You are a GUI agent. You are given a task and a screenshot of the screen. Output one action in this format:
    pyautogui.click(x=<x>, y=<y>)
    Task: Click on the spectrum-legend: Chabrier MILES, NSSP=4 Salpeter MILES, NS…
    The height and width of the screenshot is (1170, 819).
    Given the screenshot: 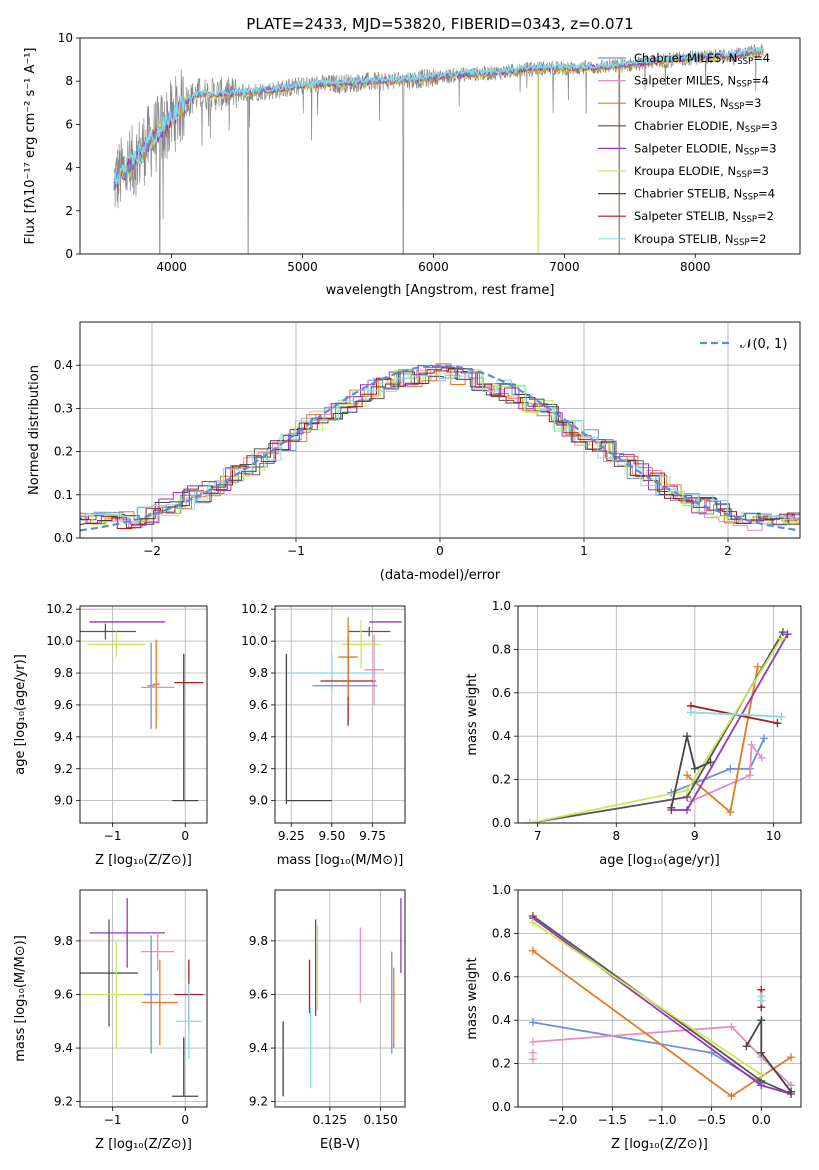 What is the action you would take?
    pyautogui.click(x=688, y=149)
    